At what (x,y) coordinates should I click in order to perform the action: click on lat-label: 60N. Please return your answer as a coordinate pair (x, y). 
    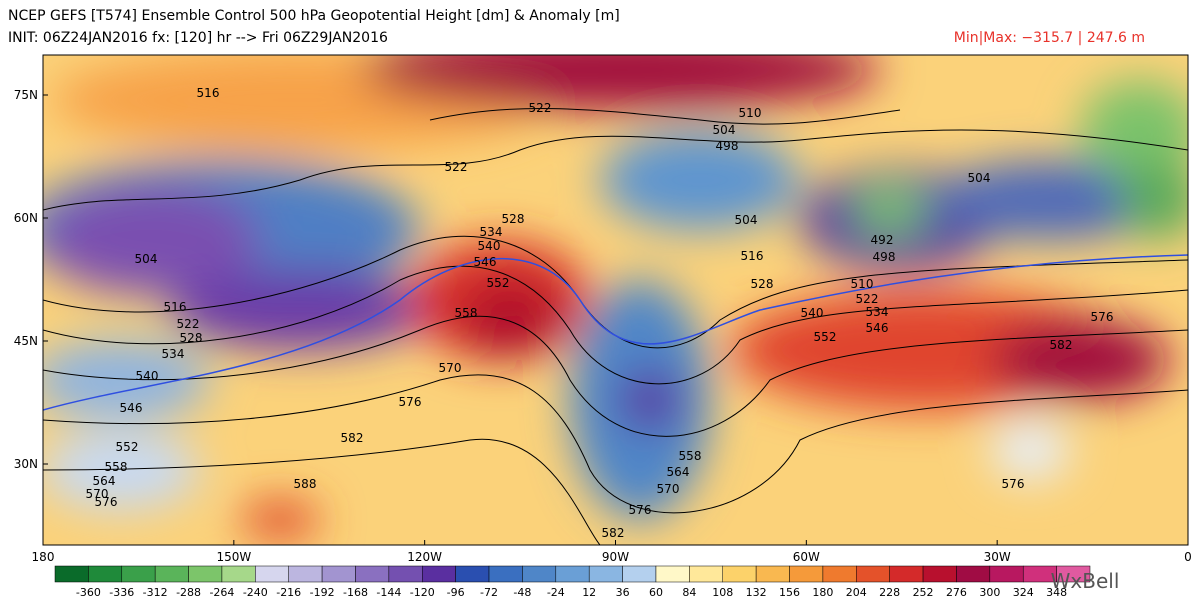
    Looking at the image, I should click on (26, 218).